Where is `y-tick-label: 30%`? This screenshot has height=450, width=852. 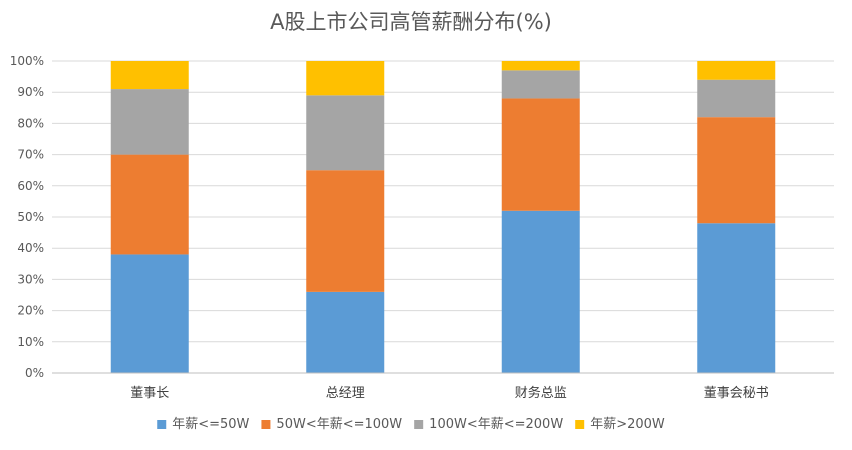 y-tick-label: 30% is located at coordinates (30, 279).